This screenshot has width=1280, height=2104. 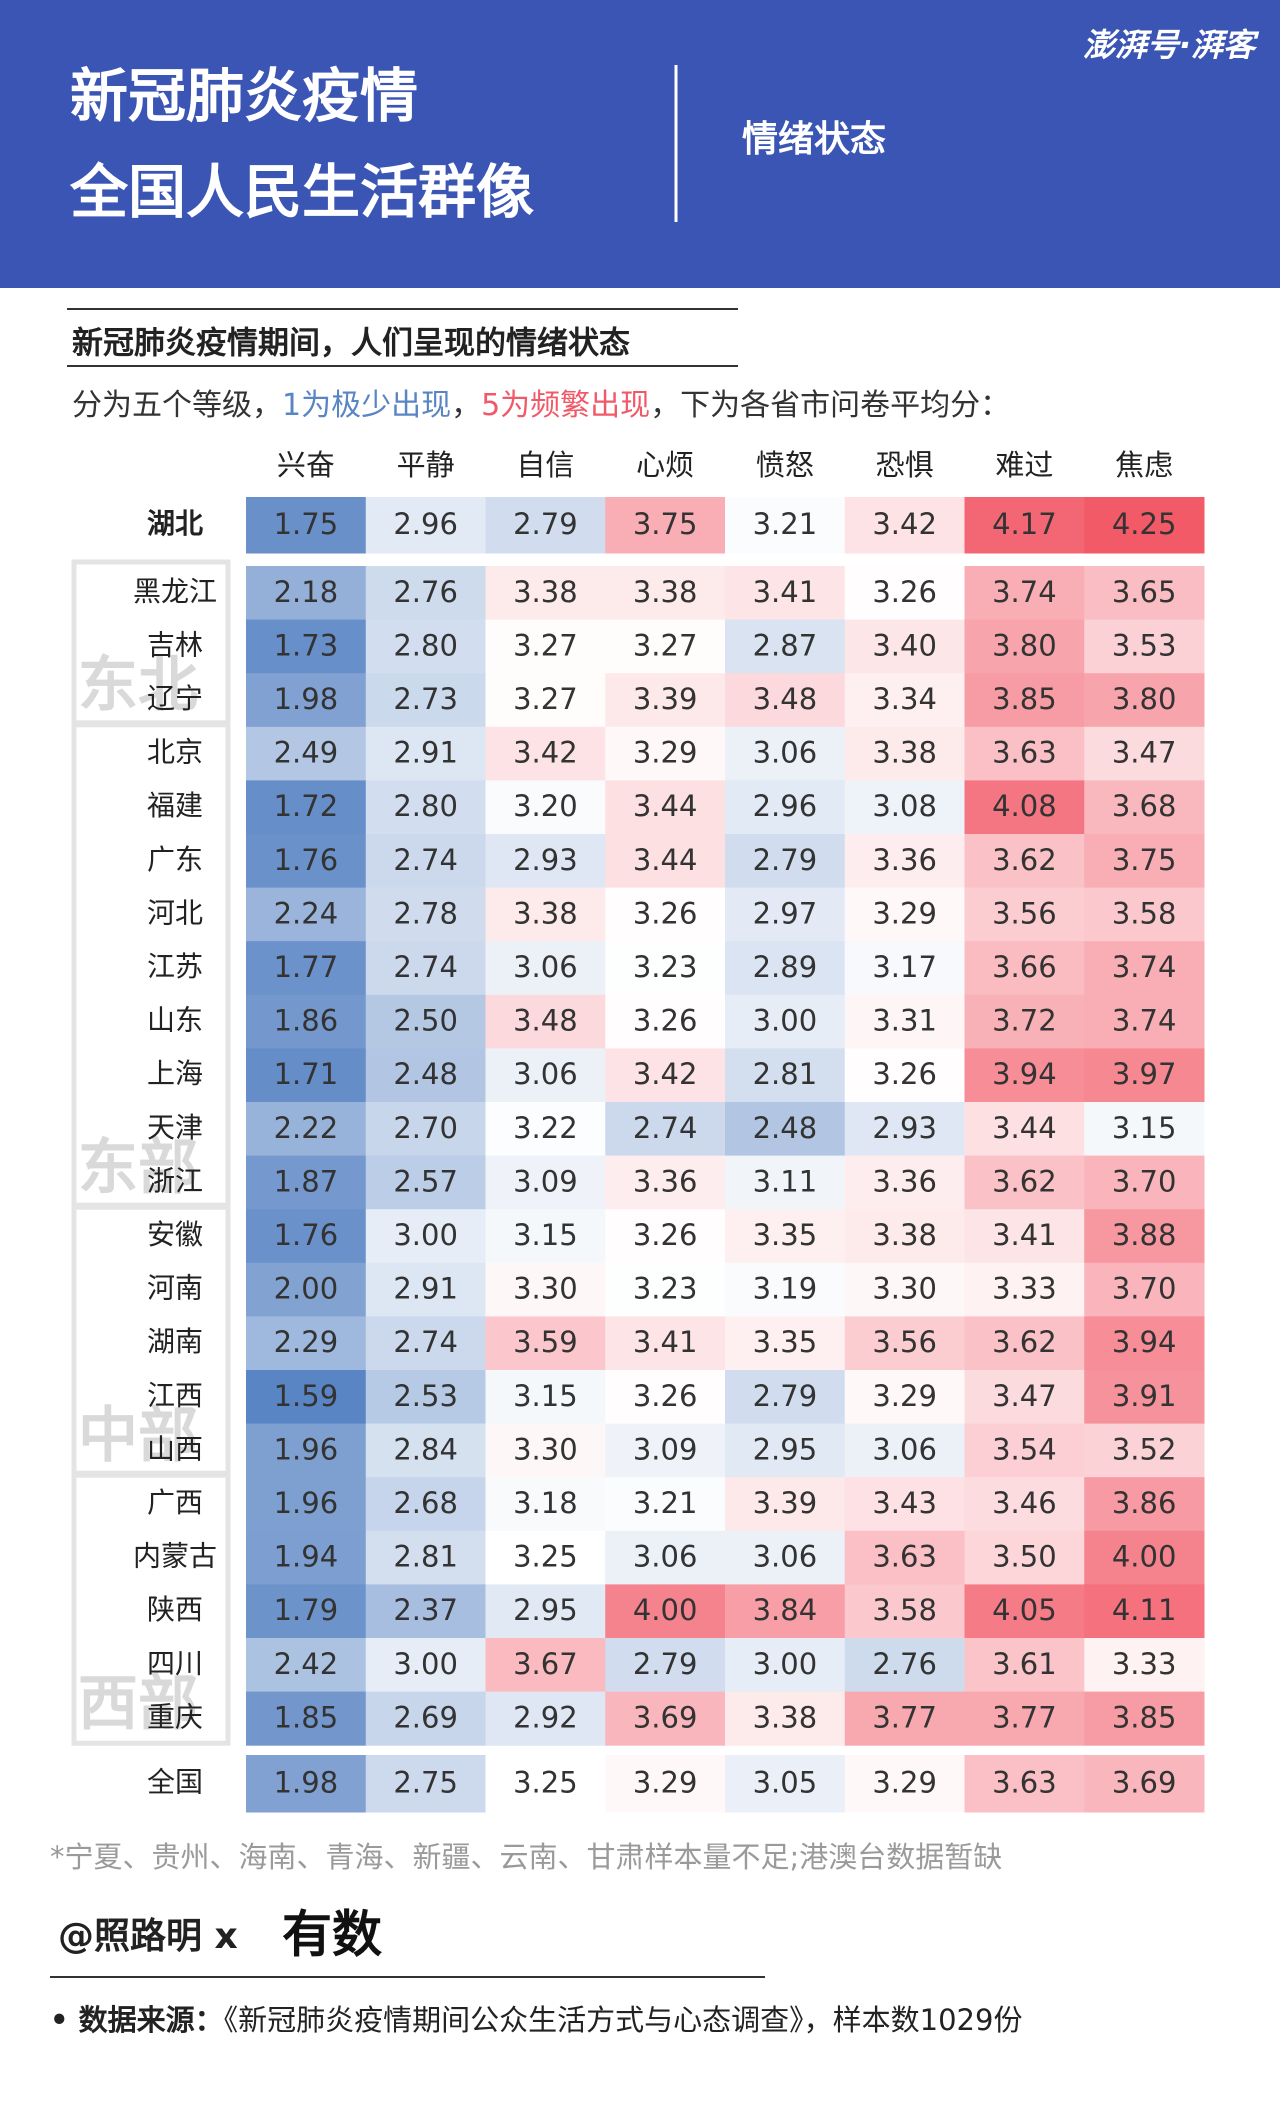 What do you see at coordinates (366, 405) in the screenshot?
I see `description-part: 1为极少出现` at bounding box center [366, 405].